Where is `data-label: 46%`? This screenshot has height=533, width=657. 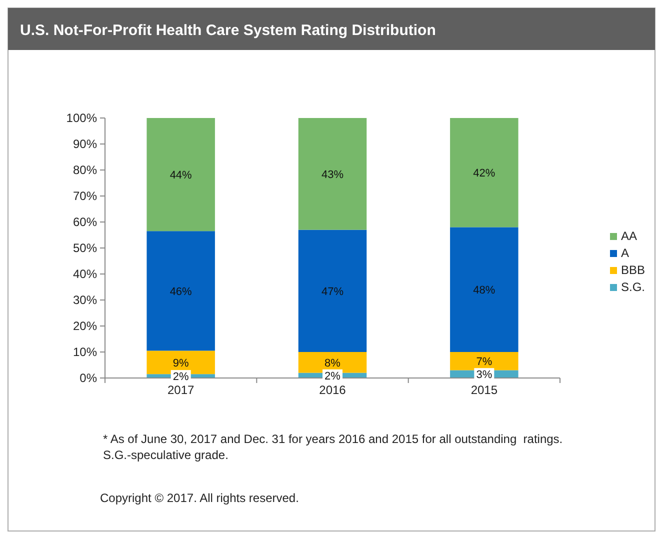
data-label: 46% is located at coordinates (181, 292).